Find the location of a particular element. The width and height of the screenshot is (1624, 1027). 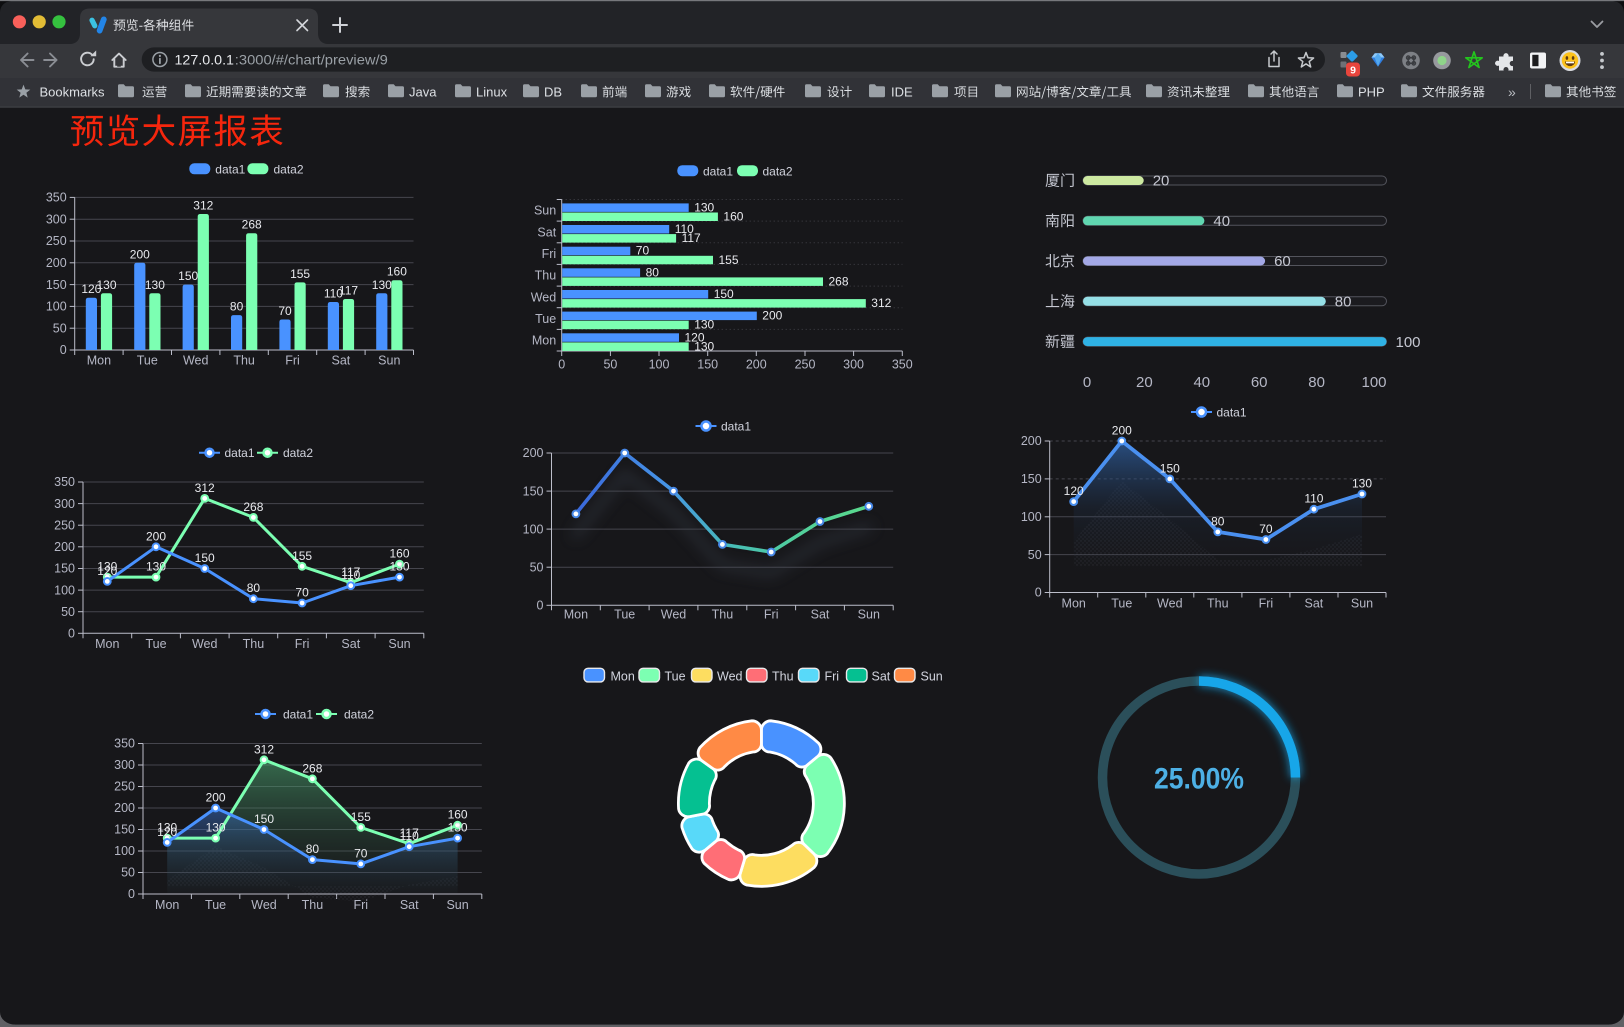

svg-text: 40 is located at coordinates (1201, 382).